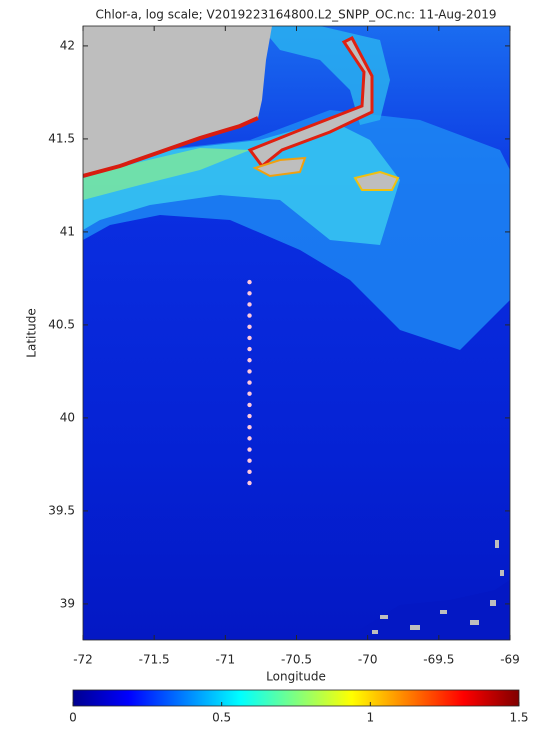 This screenshot has width=559, height=735. I want to click on y-tick-label: 39.5, so click(61, 510).